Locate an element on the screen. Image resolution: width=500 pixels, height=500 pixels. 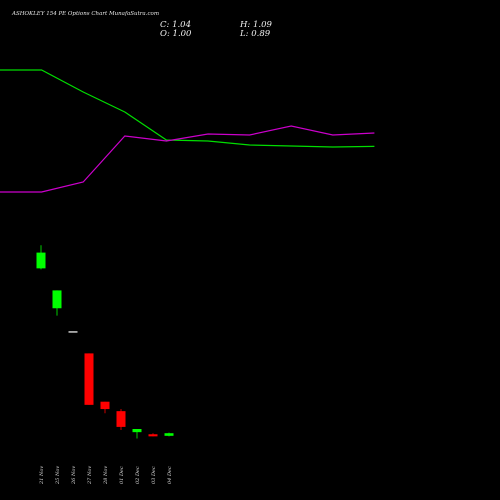
x-tick-label: 26 Nov is located at coordinates (74, 475).